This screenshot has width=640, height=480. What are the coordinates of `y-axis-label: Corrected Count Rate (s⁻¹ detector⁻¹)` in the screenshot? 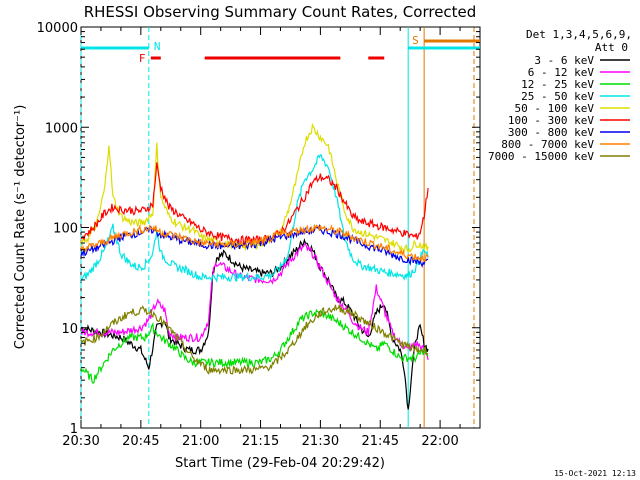 It's located at (20, 227).